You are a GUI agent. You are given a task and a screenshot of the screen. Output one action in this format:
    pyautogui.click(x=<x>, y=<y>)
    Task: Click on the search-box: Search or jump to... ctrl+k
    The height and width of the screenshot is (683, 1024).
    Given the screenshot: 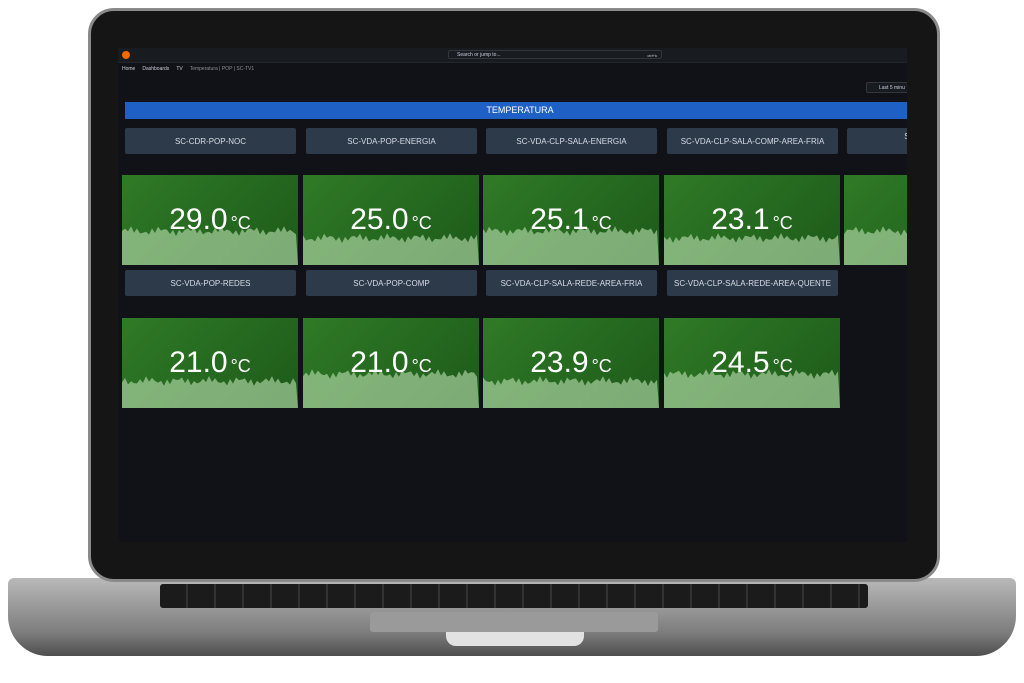 What is the action you would take?
    pyautogui.click(x=555, y=54)
    